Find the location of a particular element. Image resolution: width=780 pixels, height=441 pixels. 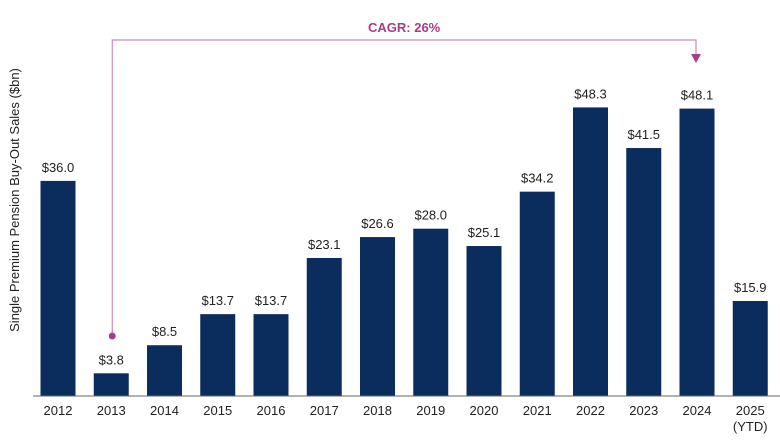

cagr-start-dot is located at coordinates (112, 336).